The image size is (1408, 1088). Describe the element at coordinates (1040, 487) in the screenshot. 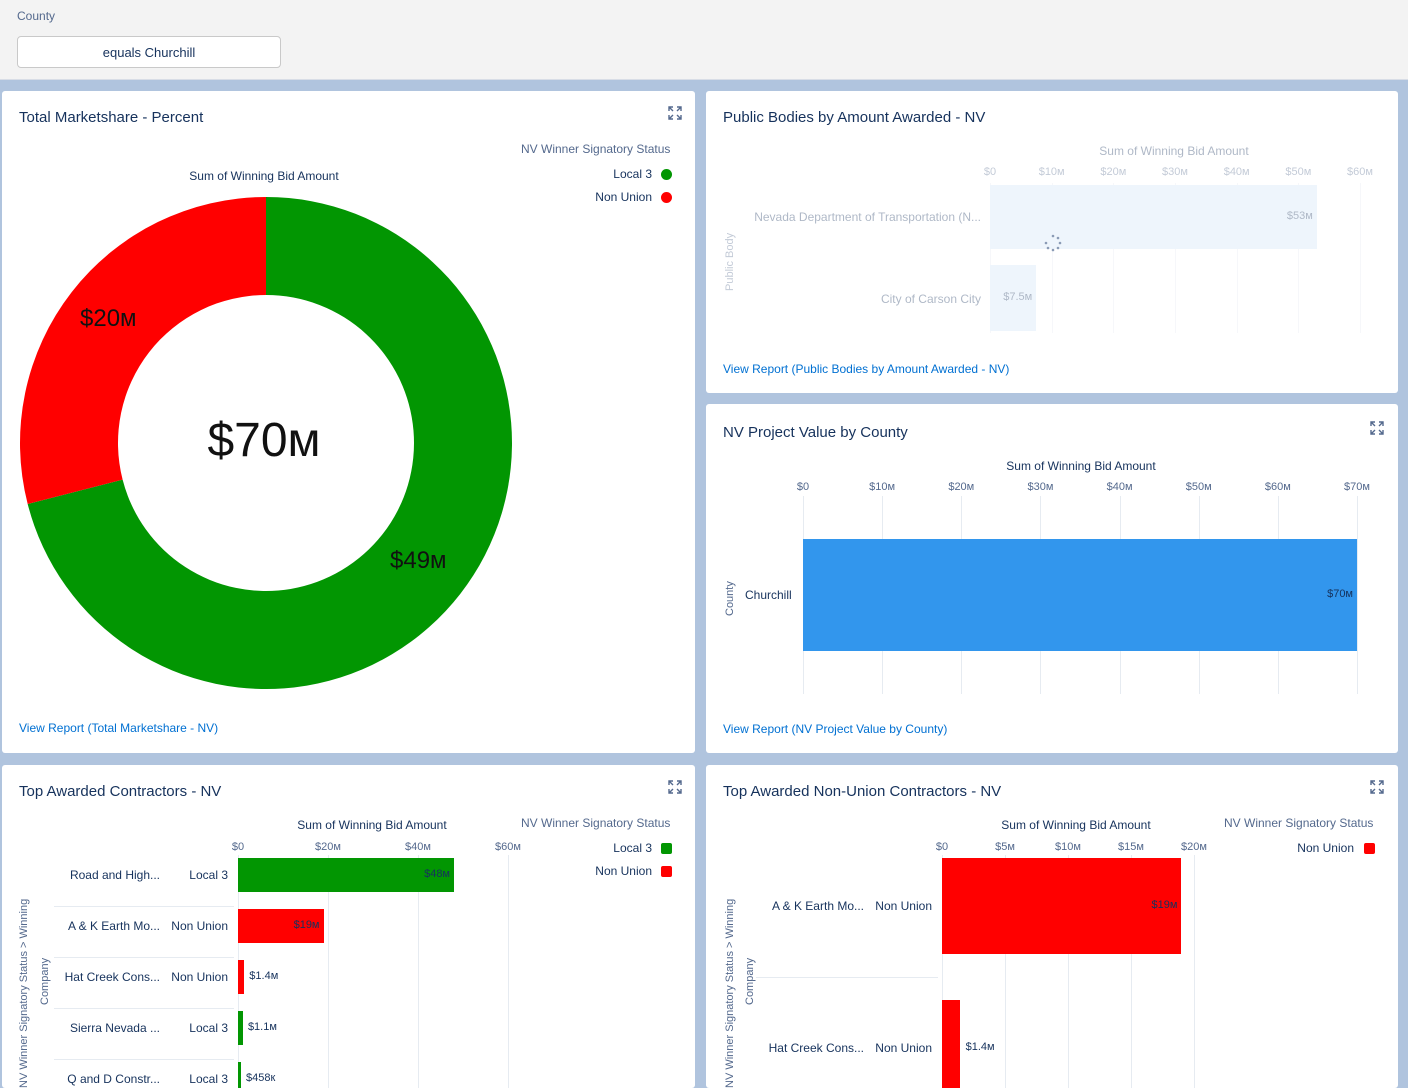

I see `axis-tick-label: $30м` at that location.